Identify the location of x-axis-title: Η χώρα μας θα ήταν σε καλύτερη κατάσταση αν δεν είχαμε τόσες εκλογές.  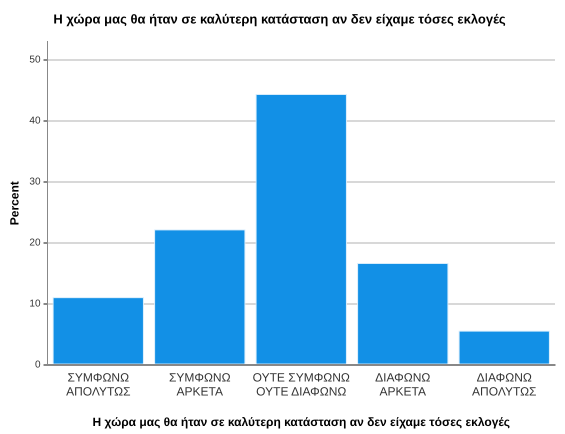
(301, 422).